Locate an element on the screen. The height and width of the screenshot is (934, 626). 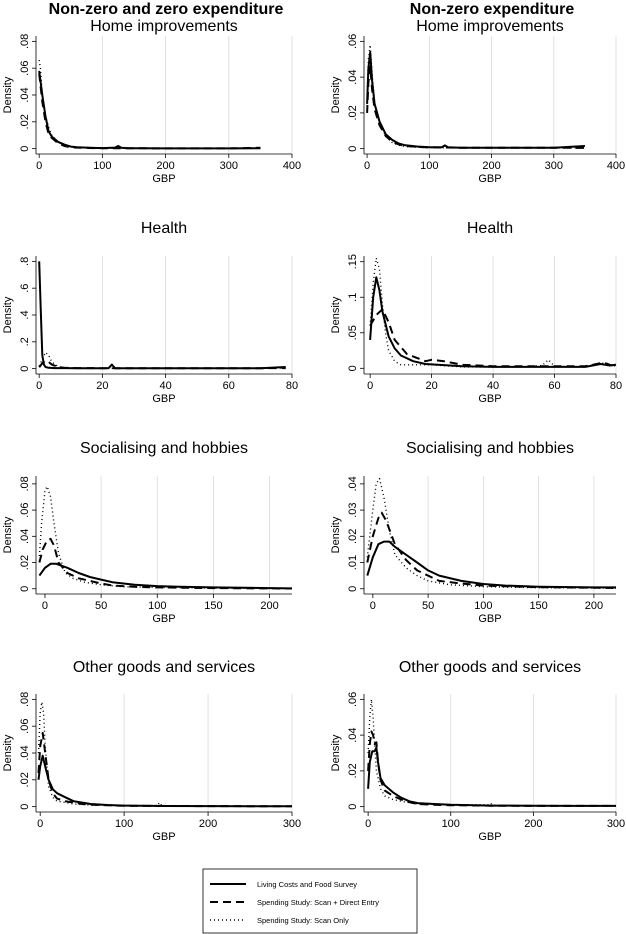
y-tick-label: .01 is located at coordinates (353, 562).